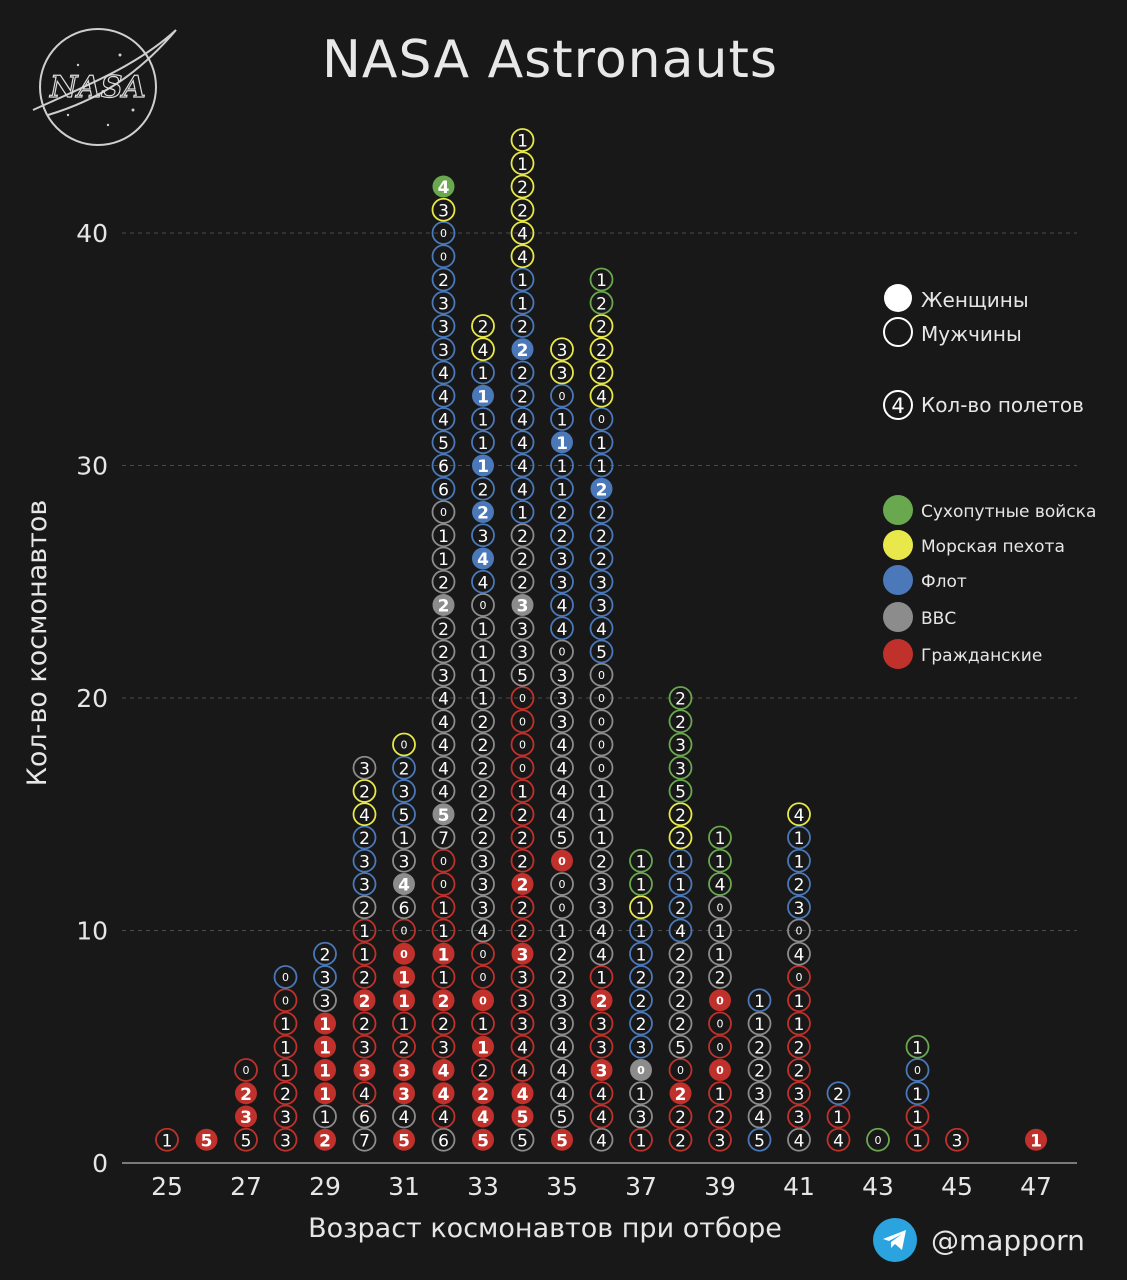  What do you see at coordinates (523, 1118) in the screenshot?
I see `svg-text: 5` at bounding box center [523, 1118].